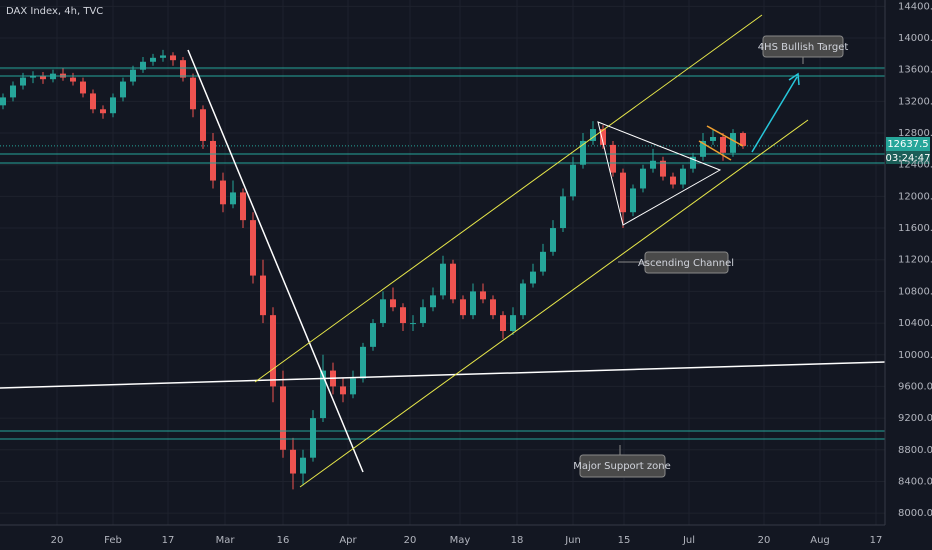  What do you see at coordinates (460, 540) in the screenshot?
I see `x-tick-label: May` at bounding box center [460, 540].